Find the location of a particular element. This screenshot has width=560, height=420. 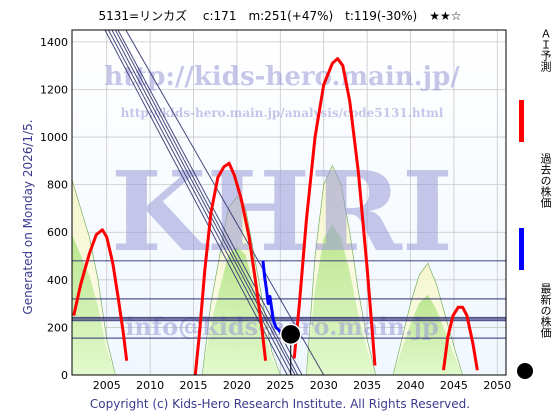

x-tick-label: 2030 is located at coordinates (324, 385).